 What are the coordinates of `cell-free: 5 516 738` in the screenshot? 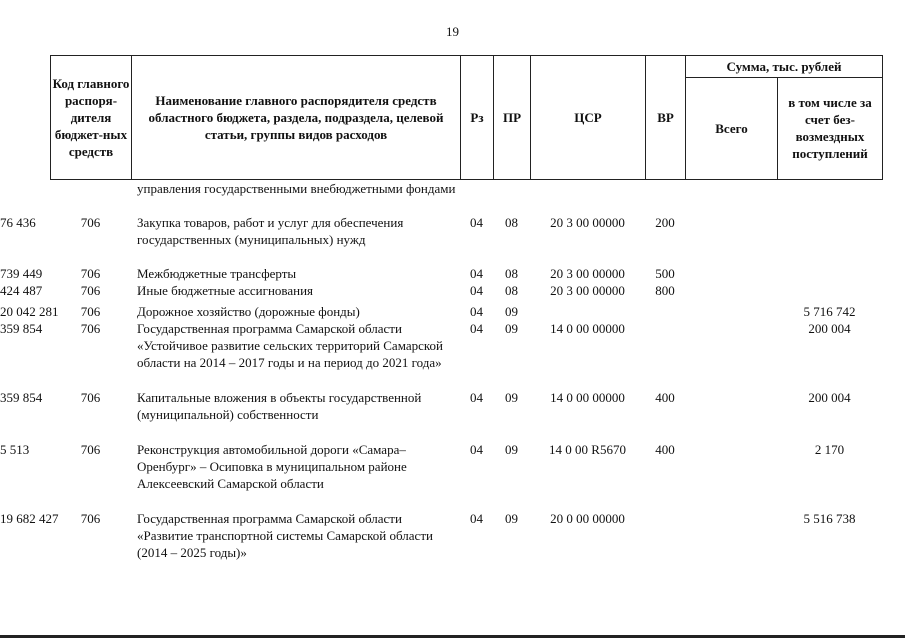 It's located at (829, 518).